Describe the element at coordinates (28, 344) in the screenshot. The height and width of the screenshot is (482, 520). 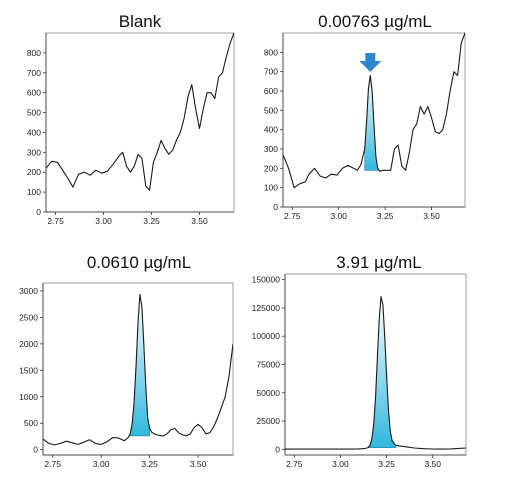
I see `y-tick-label: 2000` at that location.